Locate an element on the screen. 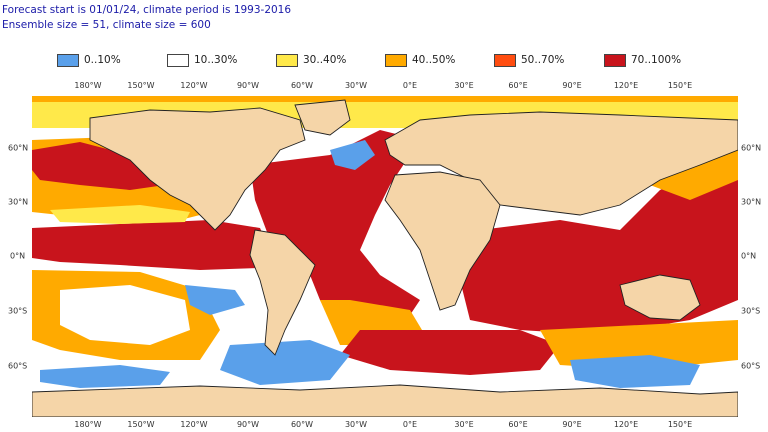 Image resolution: width=768 pixels, height=432 pixels. legend-item-40-50: 40..50% is located at coordinates (420, 60).